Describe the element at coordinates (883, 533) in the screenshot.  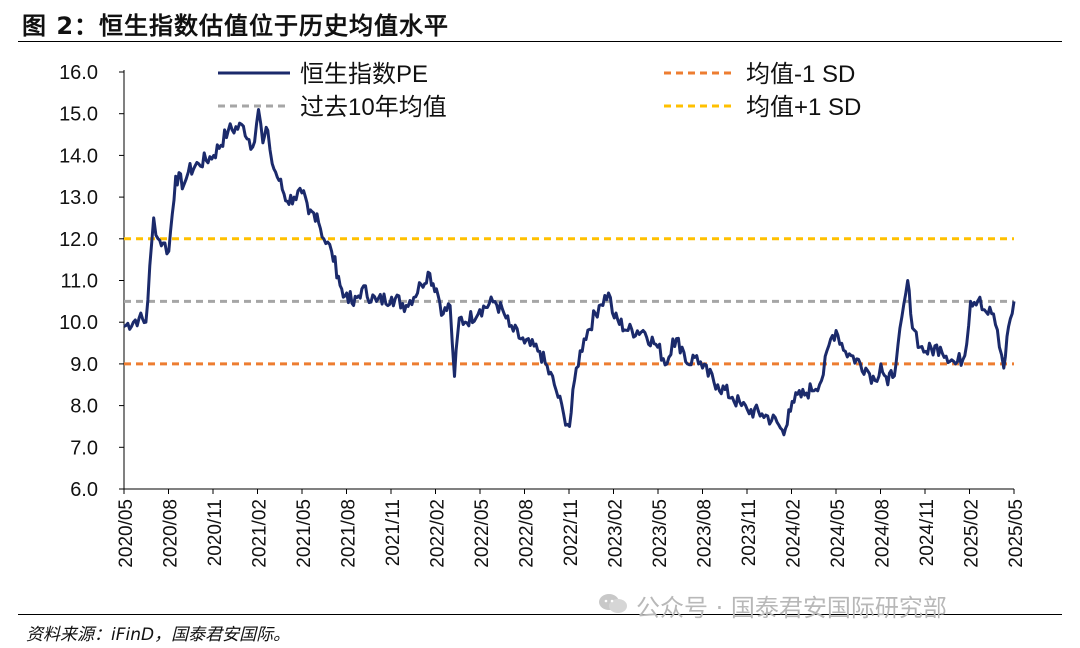
I see `x-tick-label: 2024/08` at that location.